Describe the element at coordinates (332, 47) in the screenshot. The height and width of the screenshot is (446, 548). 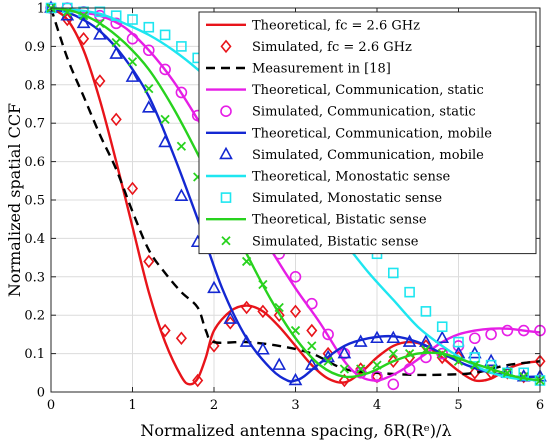
I see `legend-label: Simulated, fc = 2.6 GHz` at that location.